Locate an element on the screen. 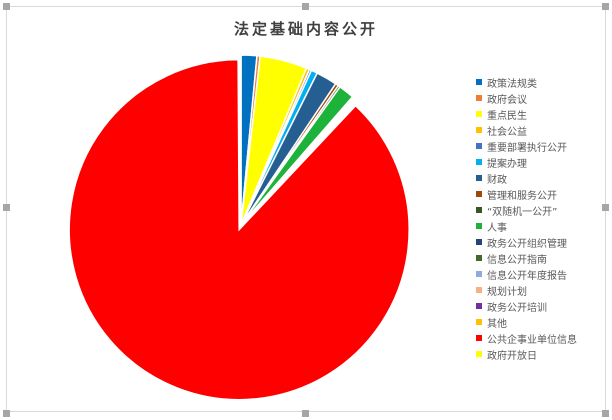 Image resolution: width=612 pixels, height=420 pixels. legend-item: 公共企事业单位信息 is located at coordinates (526, 338).